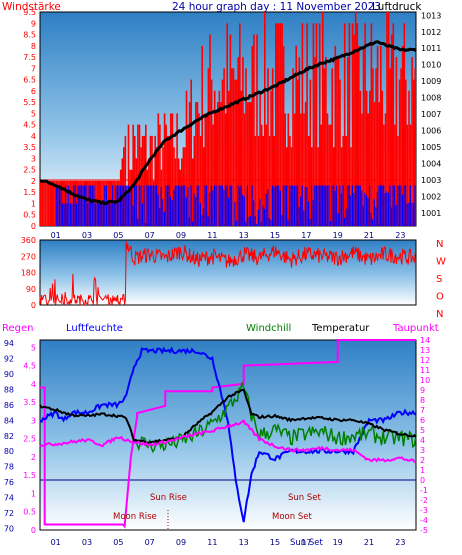 The height and width of the screenshot is (555, 462). Describe the element at coordinates (168, 498) in the screenshot. I see `sun-rise-label: Sun Rise` at that location.